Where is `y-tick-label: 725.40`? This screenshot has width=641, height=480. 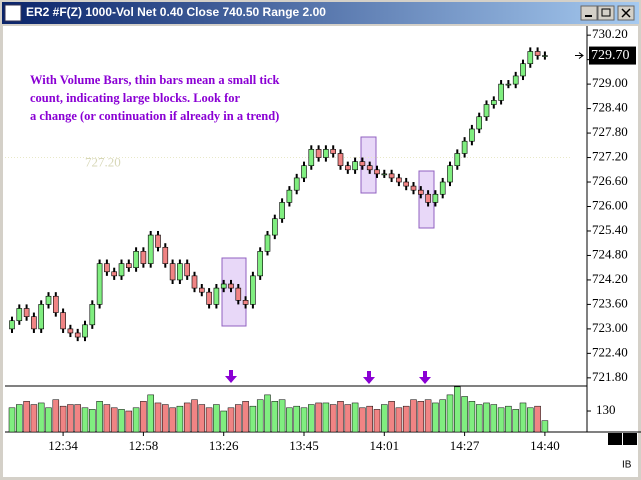 y-tick-label: 725.40 is located at coordinates (610, 229).